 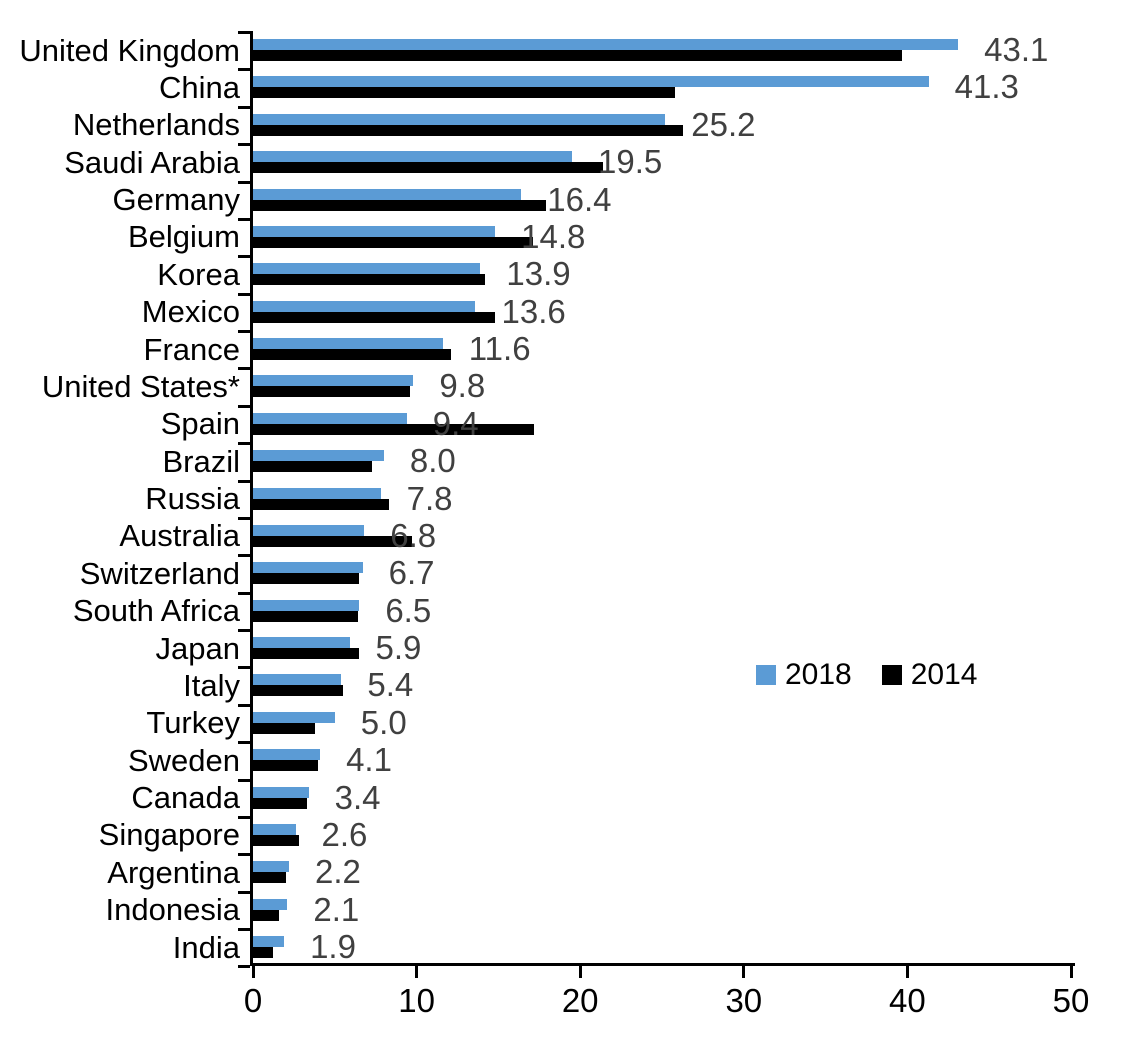 I want to click on category-label: United Kingdom, so click(x=129, y=50).